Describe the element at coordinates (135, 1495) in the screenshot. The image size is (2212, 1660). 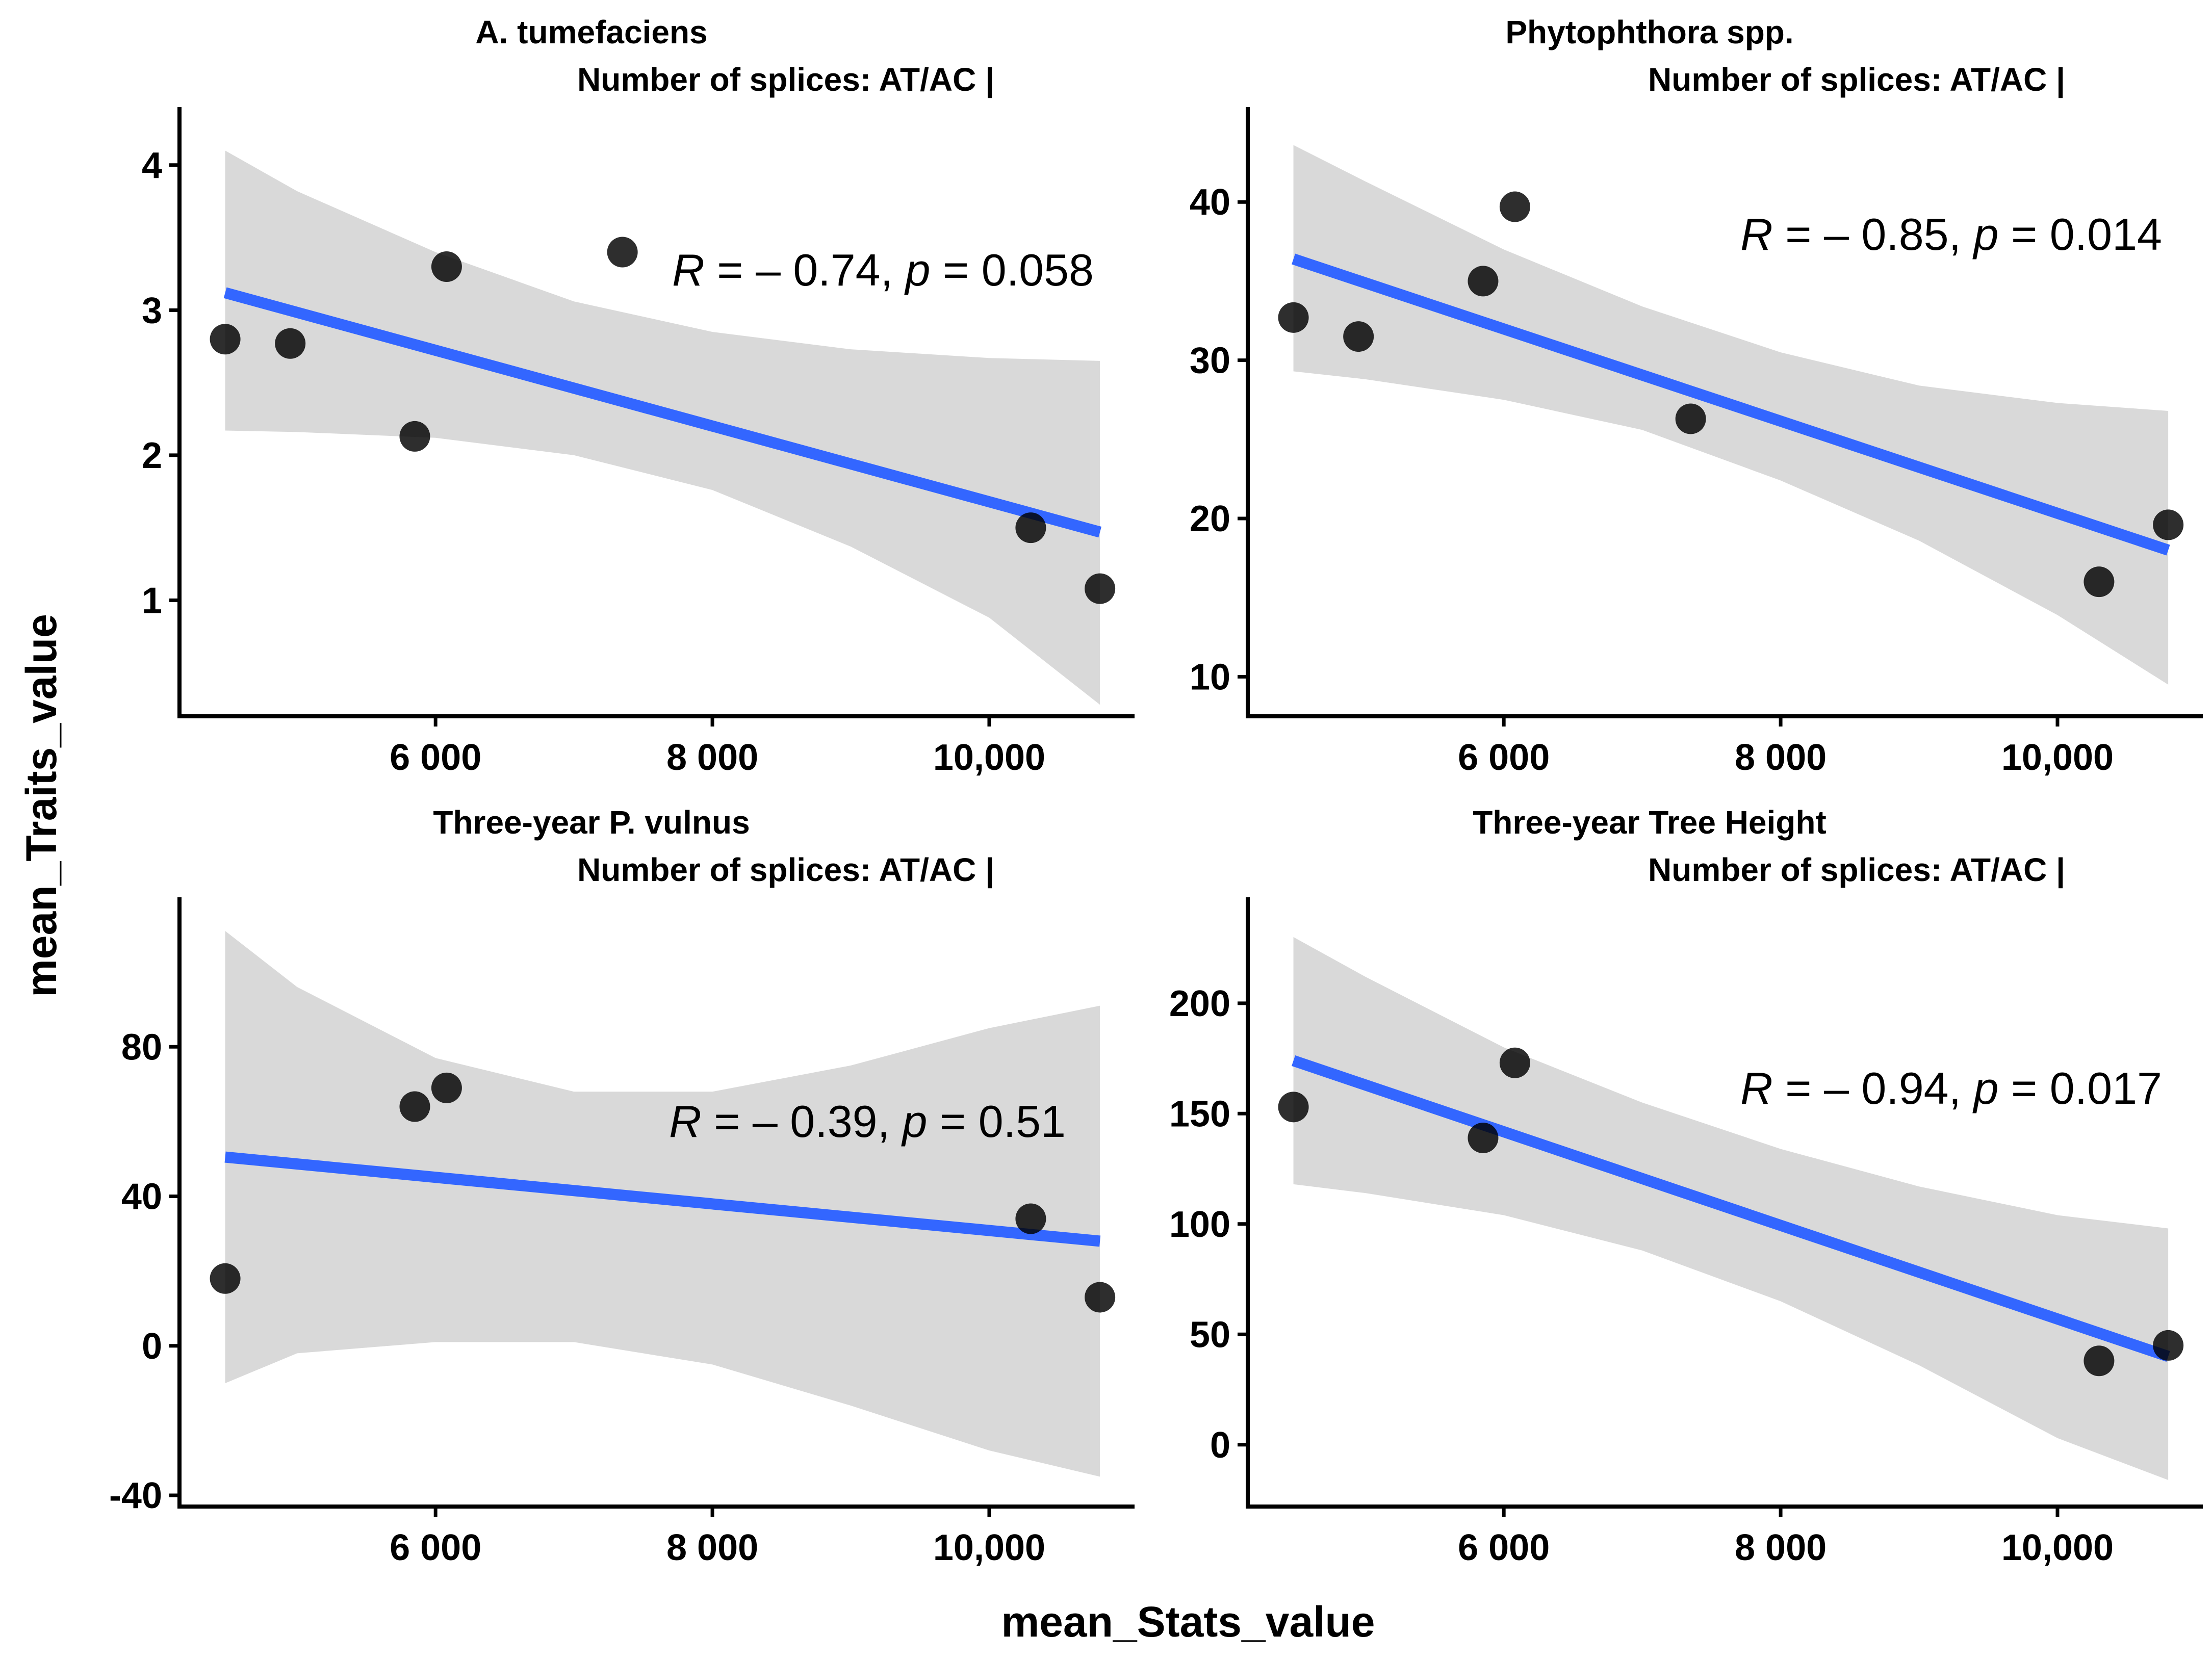
I see `y-tick-label: -40` at that location.